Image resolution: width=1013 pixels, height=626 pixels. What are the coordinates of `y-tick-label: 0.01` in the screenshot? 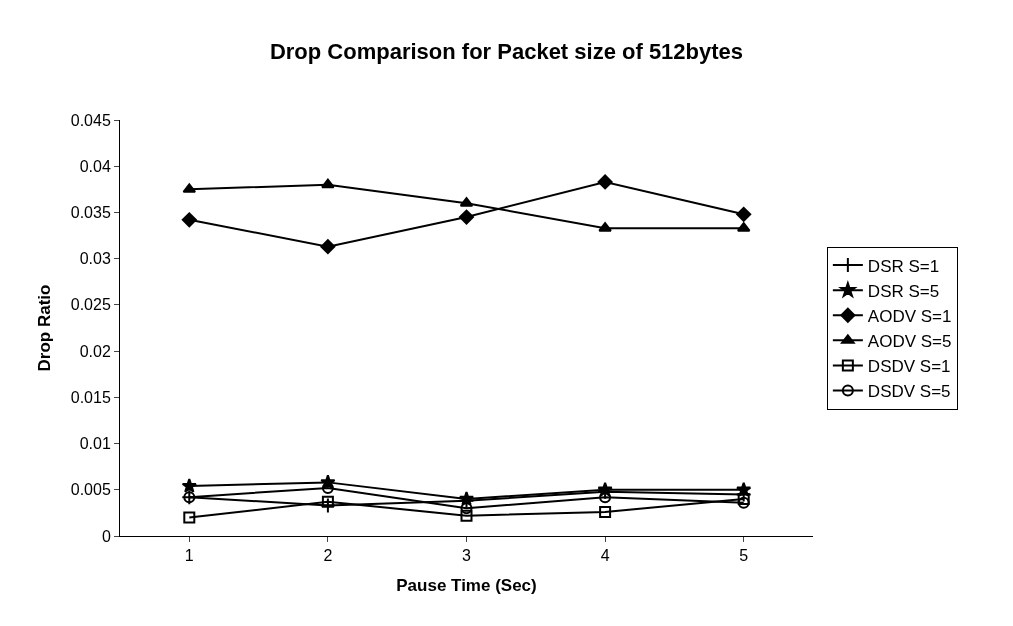 It's located at (95, 444).